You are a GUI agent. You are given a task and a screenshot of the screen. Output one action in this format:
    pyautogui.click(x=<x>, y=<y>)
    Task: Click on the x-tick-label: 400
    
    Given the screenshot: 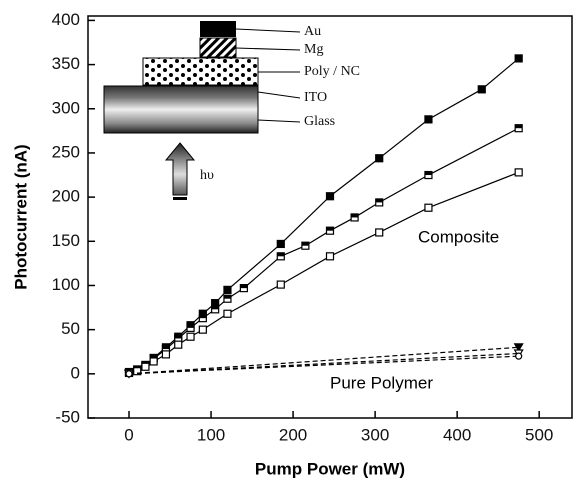 What is the action you would take?
    pyautogui.click(x=457, y=434)
    